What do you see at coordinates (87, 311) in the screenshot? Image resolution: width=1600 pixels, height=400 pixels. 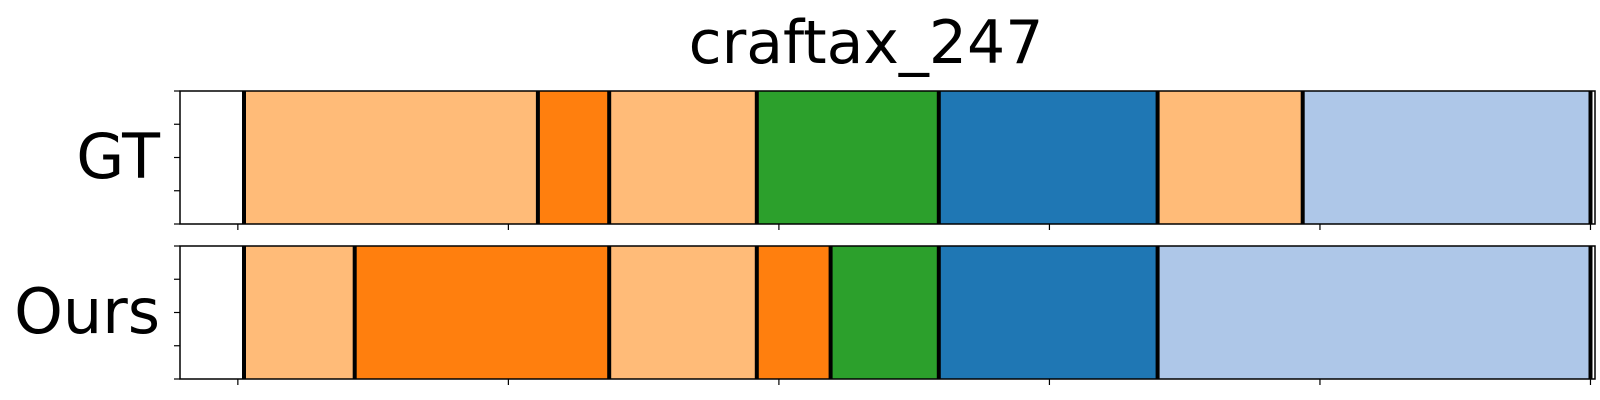 I see `row-label: Ours` at bounding box center [87, 311].